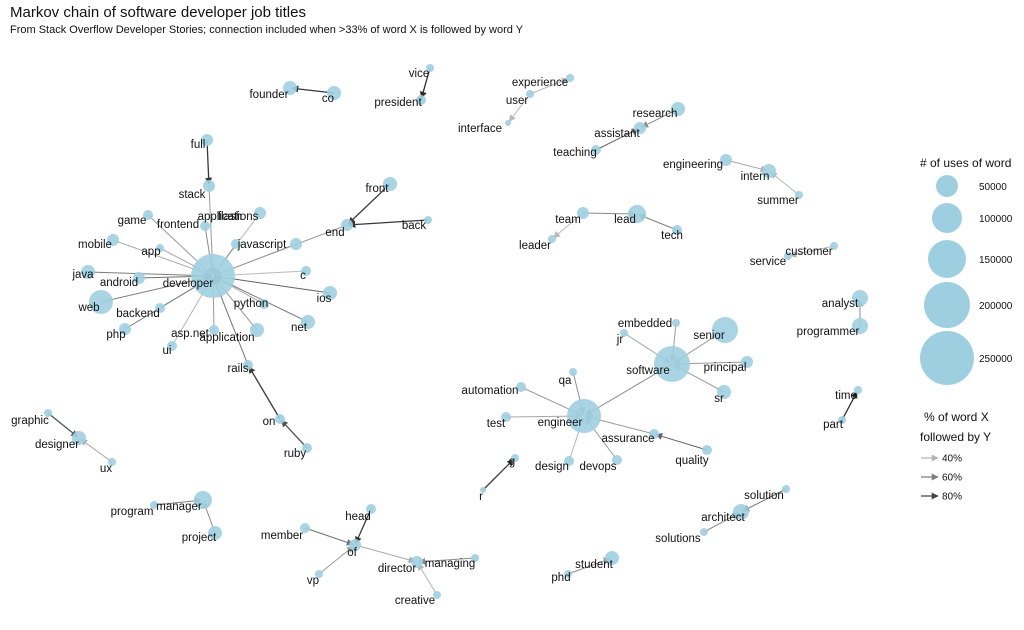 Image resolution: width=1024 pixels, height=630 pixels. What do you see at coordinates (637, 214) in the screenshot?
I see `node-lead` at bounding box center [637, 214].